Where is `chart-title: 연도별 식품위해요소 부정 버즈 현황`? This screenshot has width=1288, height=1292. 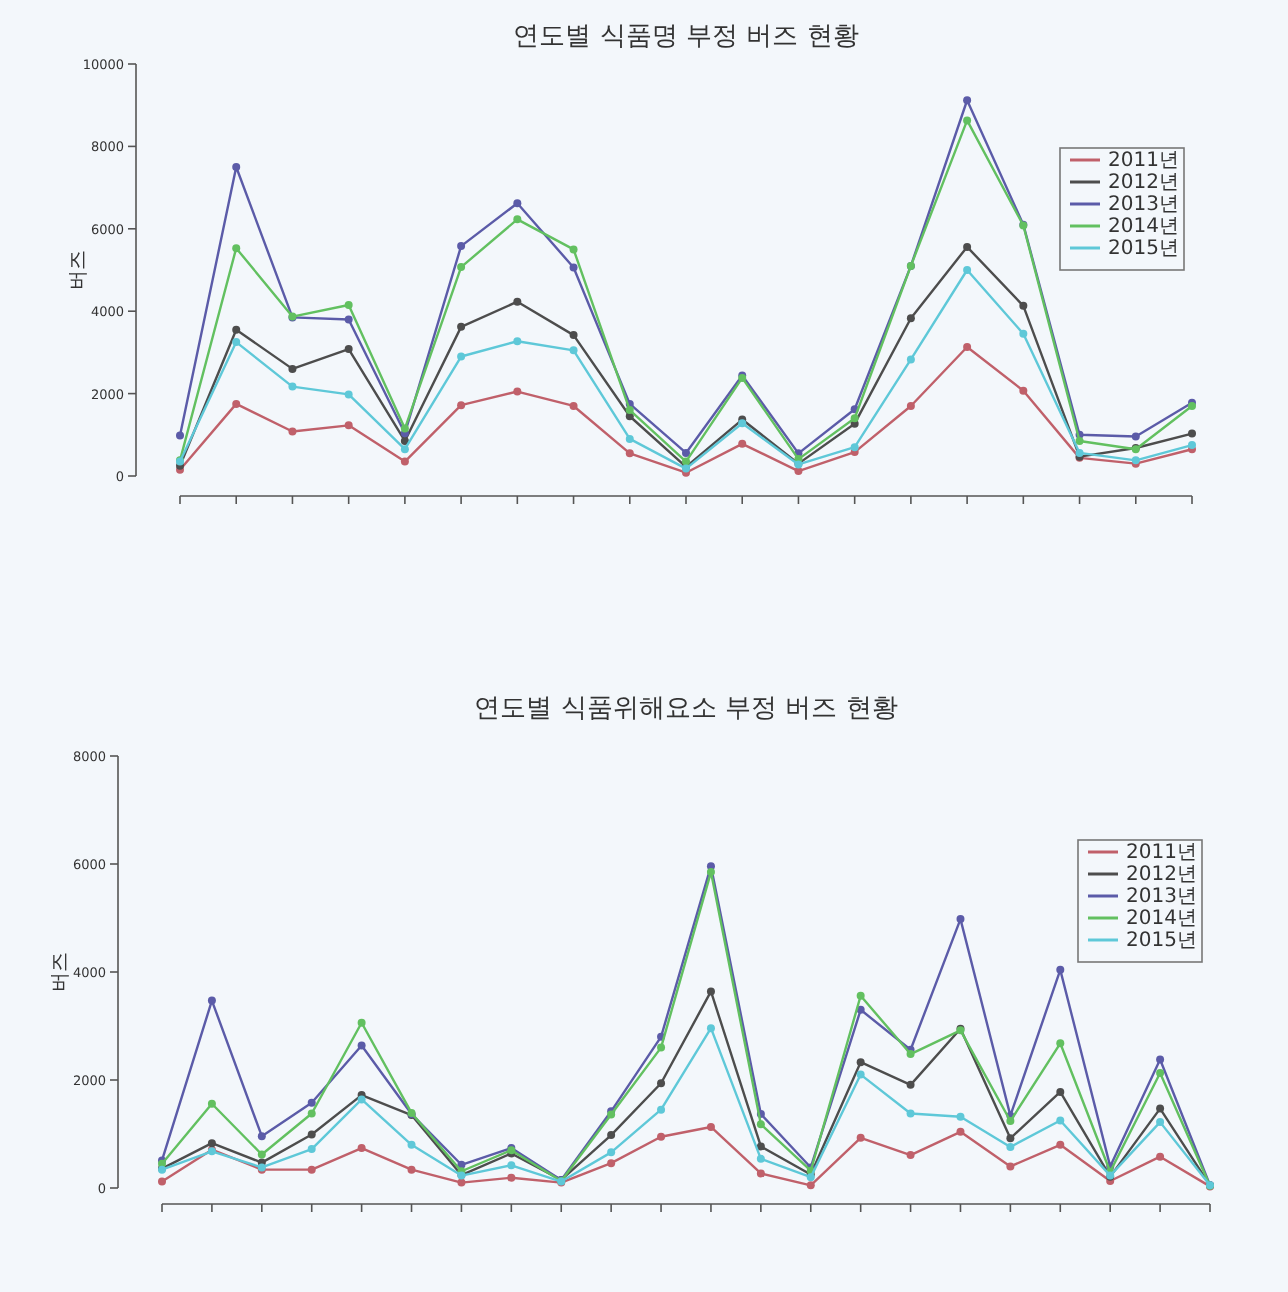
chart-title: 연도별 식품위해요소 부정 버즈 현황 is located at coordinates (686, 709).